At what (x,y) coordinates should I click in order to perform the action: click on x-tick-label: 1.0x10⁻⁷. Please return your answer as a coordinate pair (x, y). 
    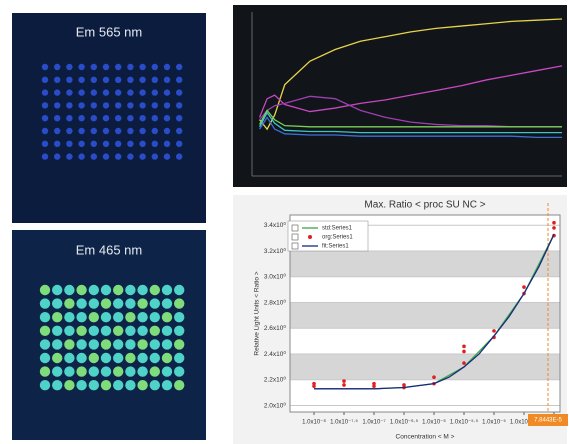
    Looking at the image, I should click on (373, 422).